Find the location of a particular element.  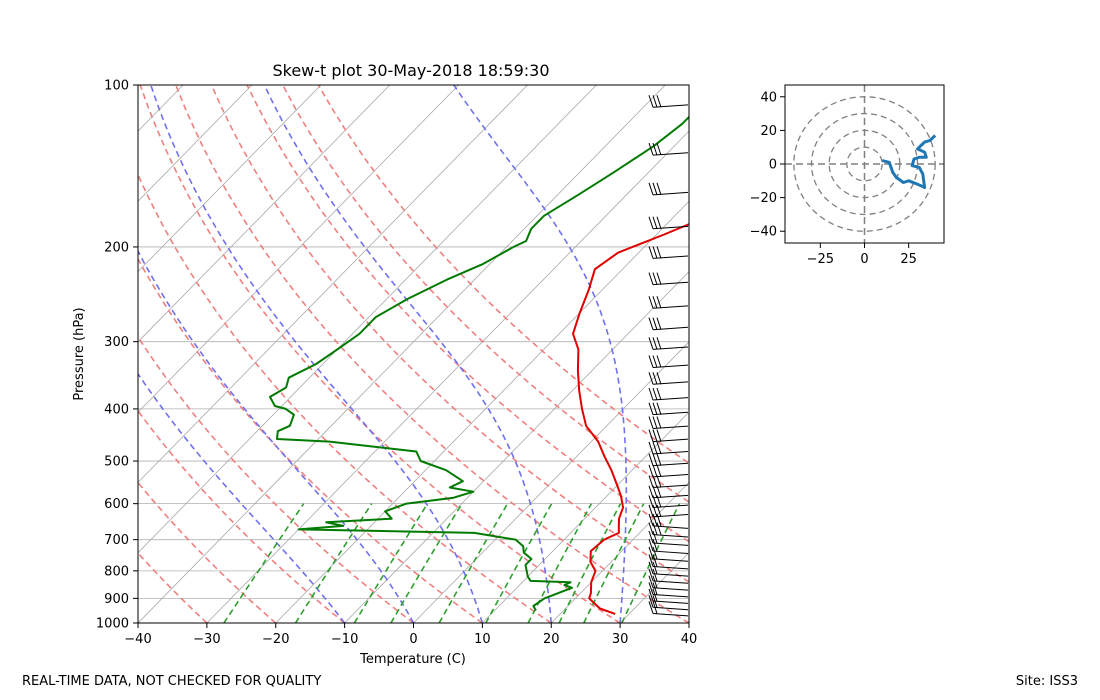

x-tick-label: −10 is located at coordinates (344, 639).